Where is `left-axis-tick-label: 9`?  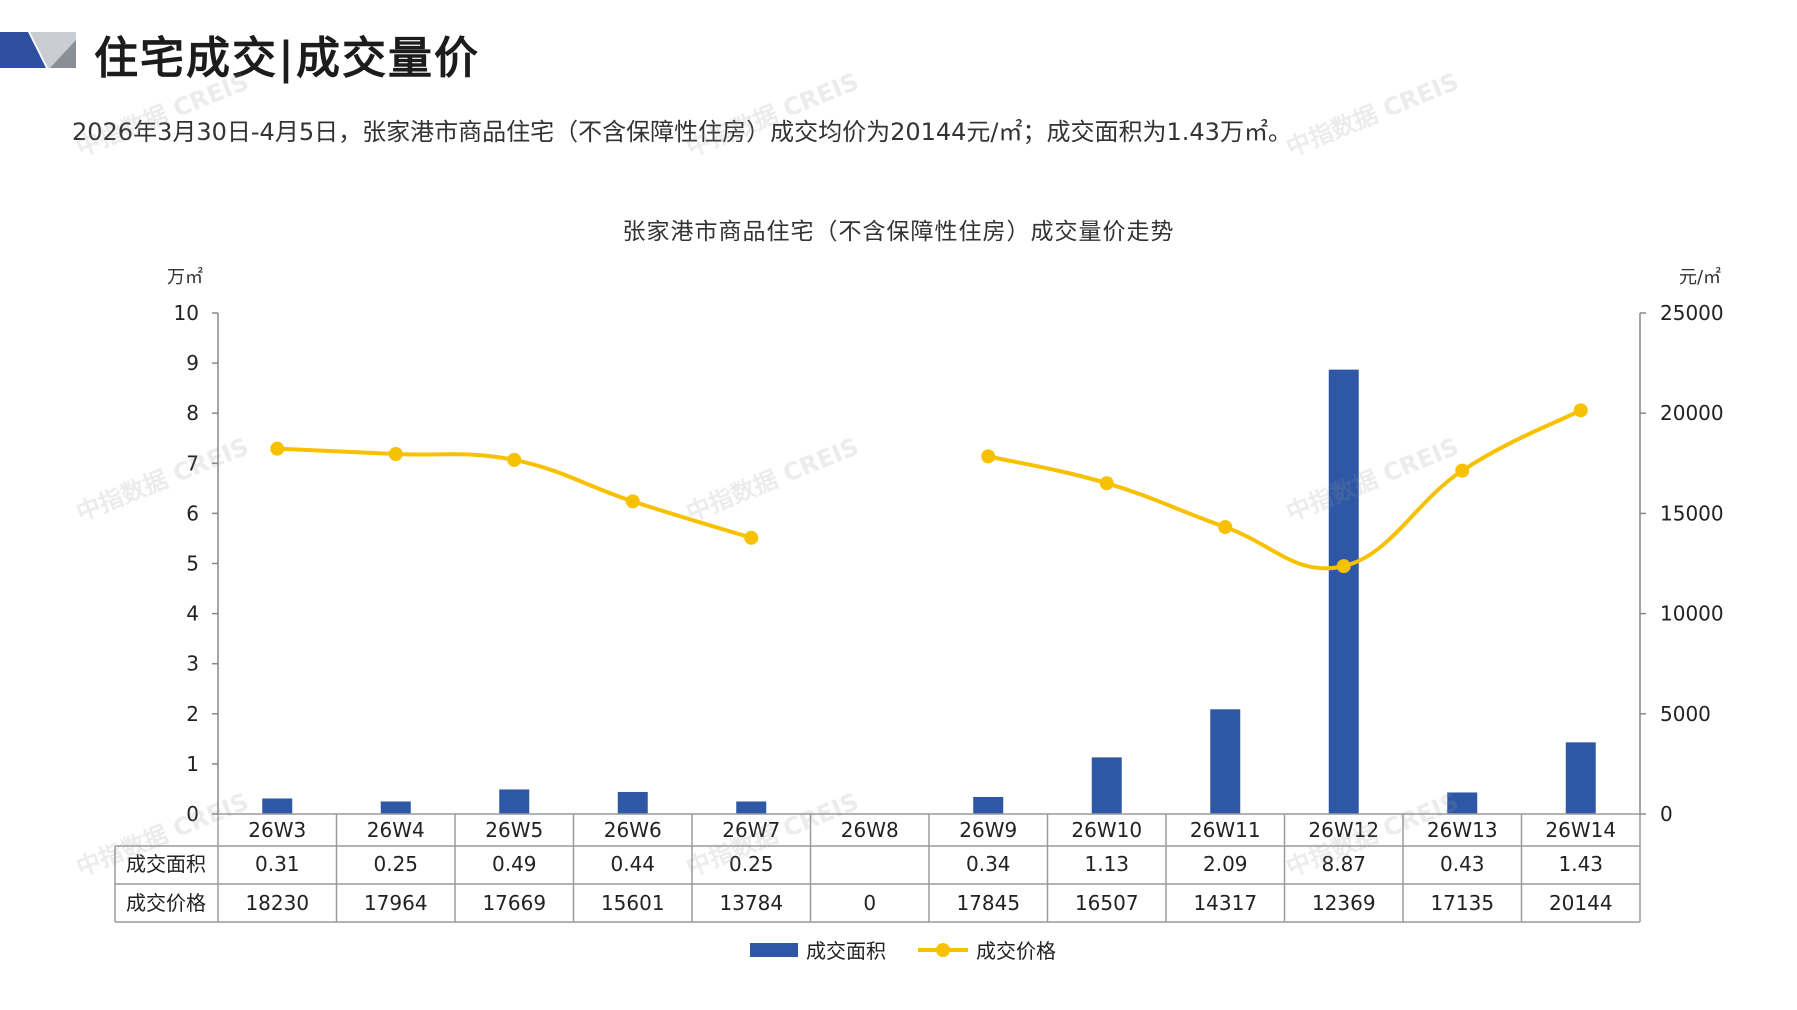 left-axis-tick-label: 9 is located at coordinates (192, 363).